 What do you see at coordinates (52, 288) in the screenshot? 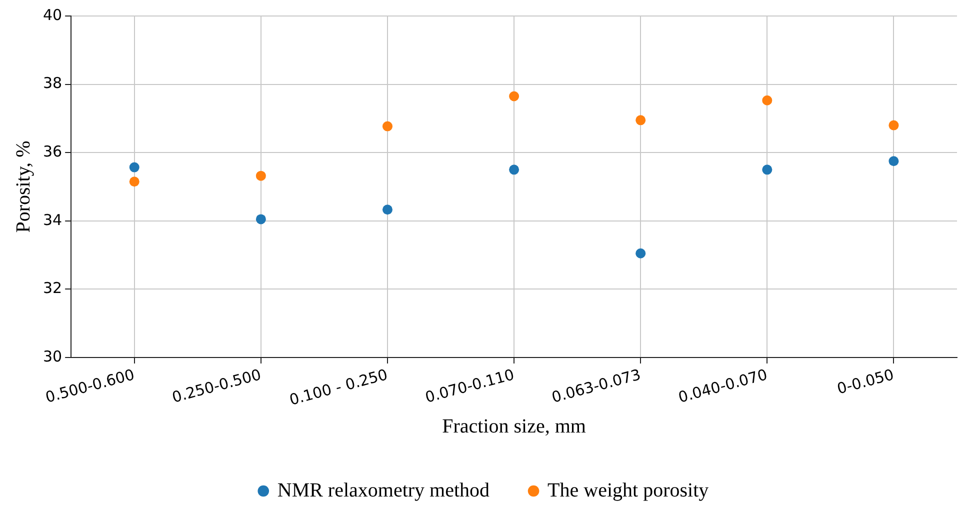
I see `y-tick-label: 32` at bounding box center [52, 288].